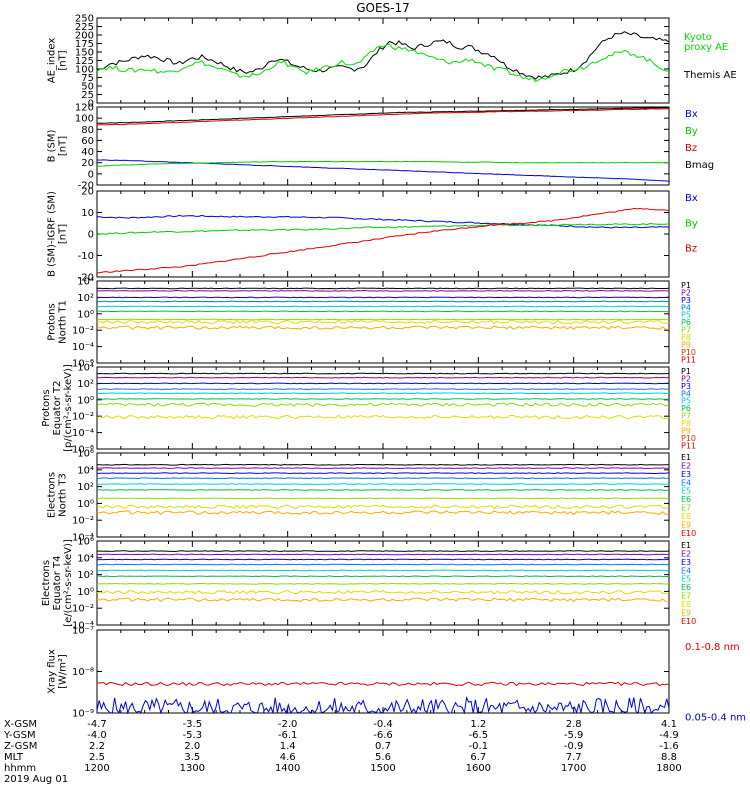 The height and width of the screenshot is (804, 750). Describe the element at coordinates (52, 145) in the screenshot. I see `panel-1-ylabel-line: B (SM)` at that location.